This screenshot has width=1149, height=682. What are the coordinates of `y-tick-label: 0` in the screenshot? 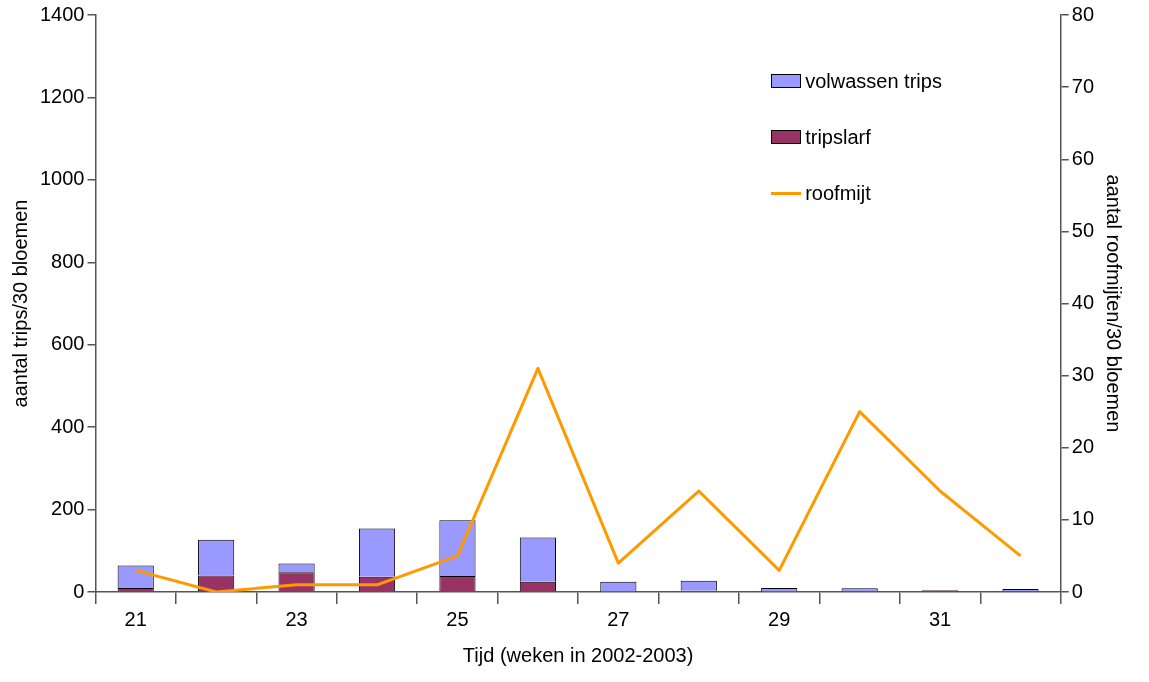 It's located at (79, 590).